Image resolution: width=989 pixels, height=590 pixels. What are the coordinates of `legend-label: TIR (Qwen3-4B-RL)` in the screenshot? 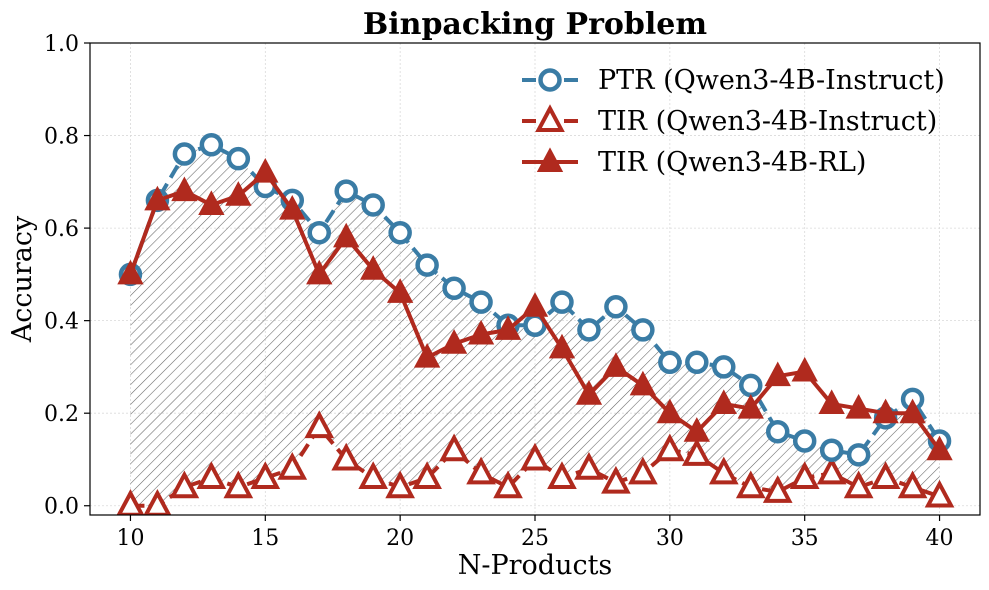 It's located at (732, 162).